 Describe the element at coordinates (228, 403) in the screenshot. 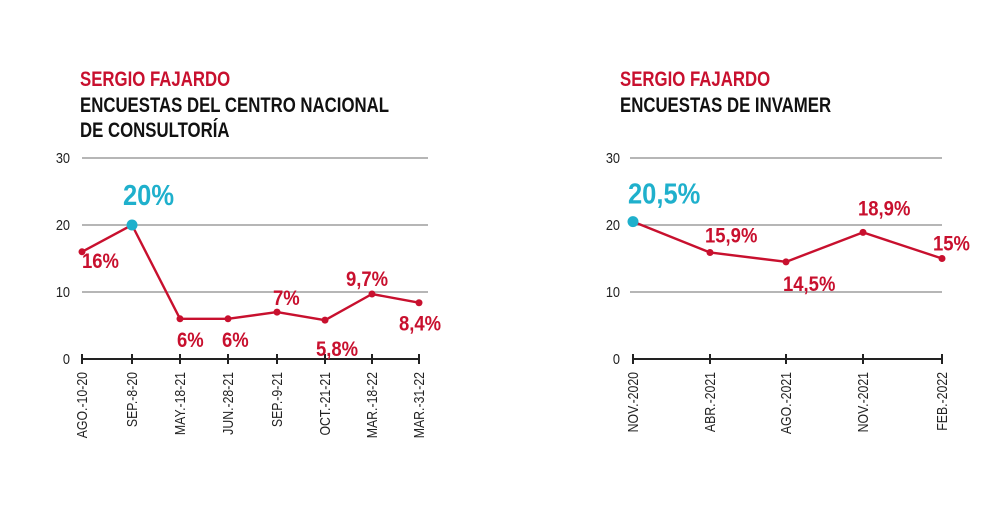

I see `x-tick-label: JUN.-28-21` at that location.